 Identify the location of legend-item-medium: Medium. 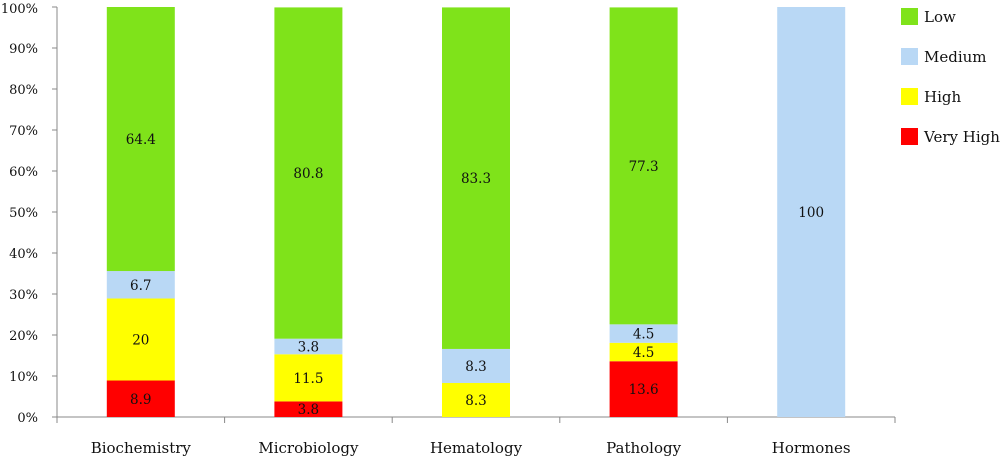
(944, 57).